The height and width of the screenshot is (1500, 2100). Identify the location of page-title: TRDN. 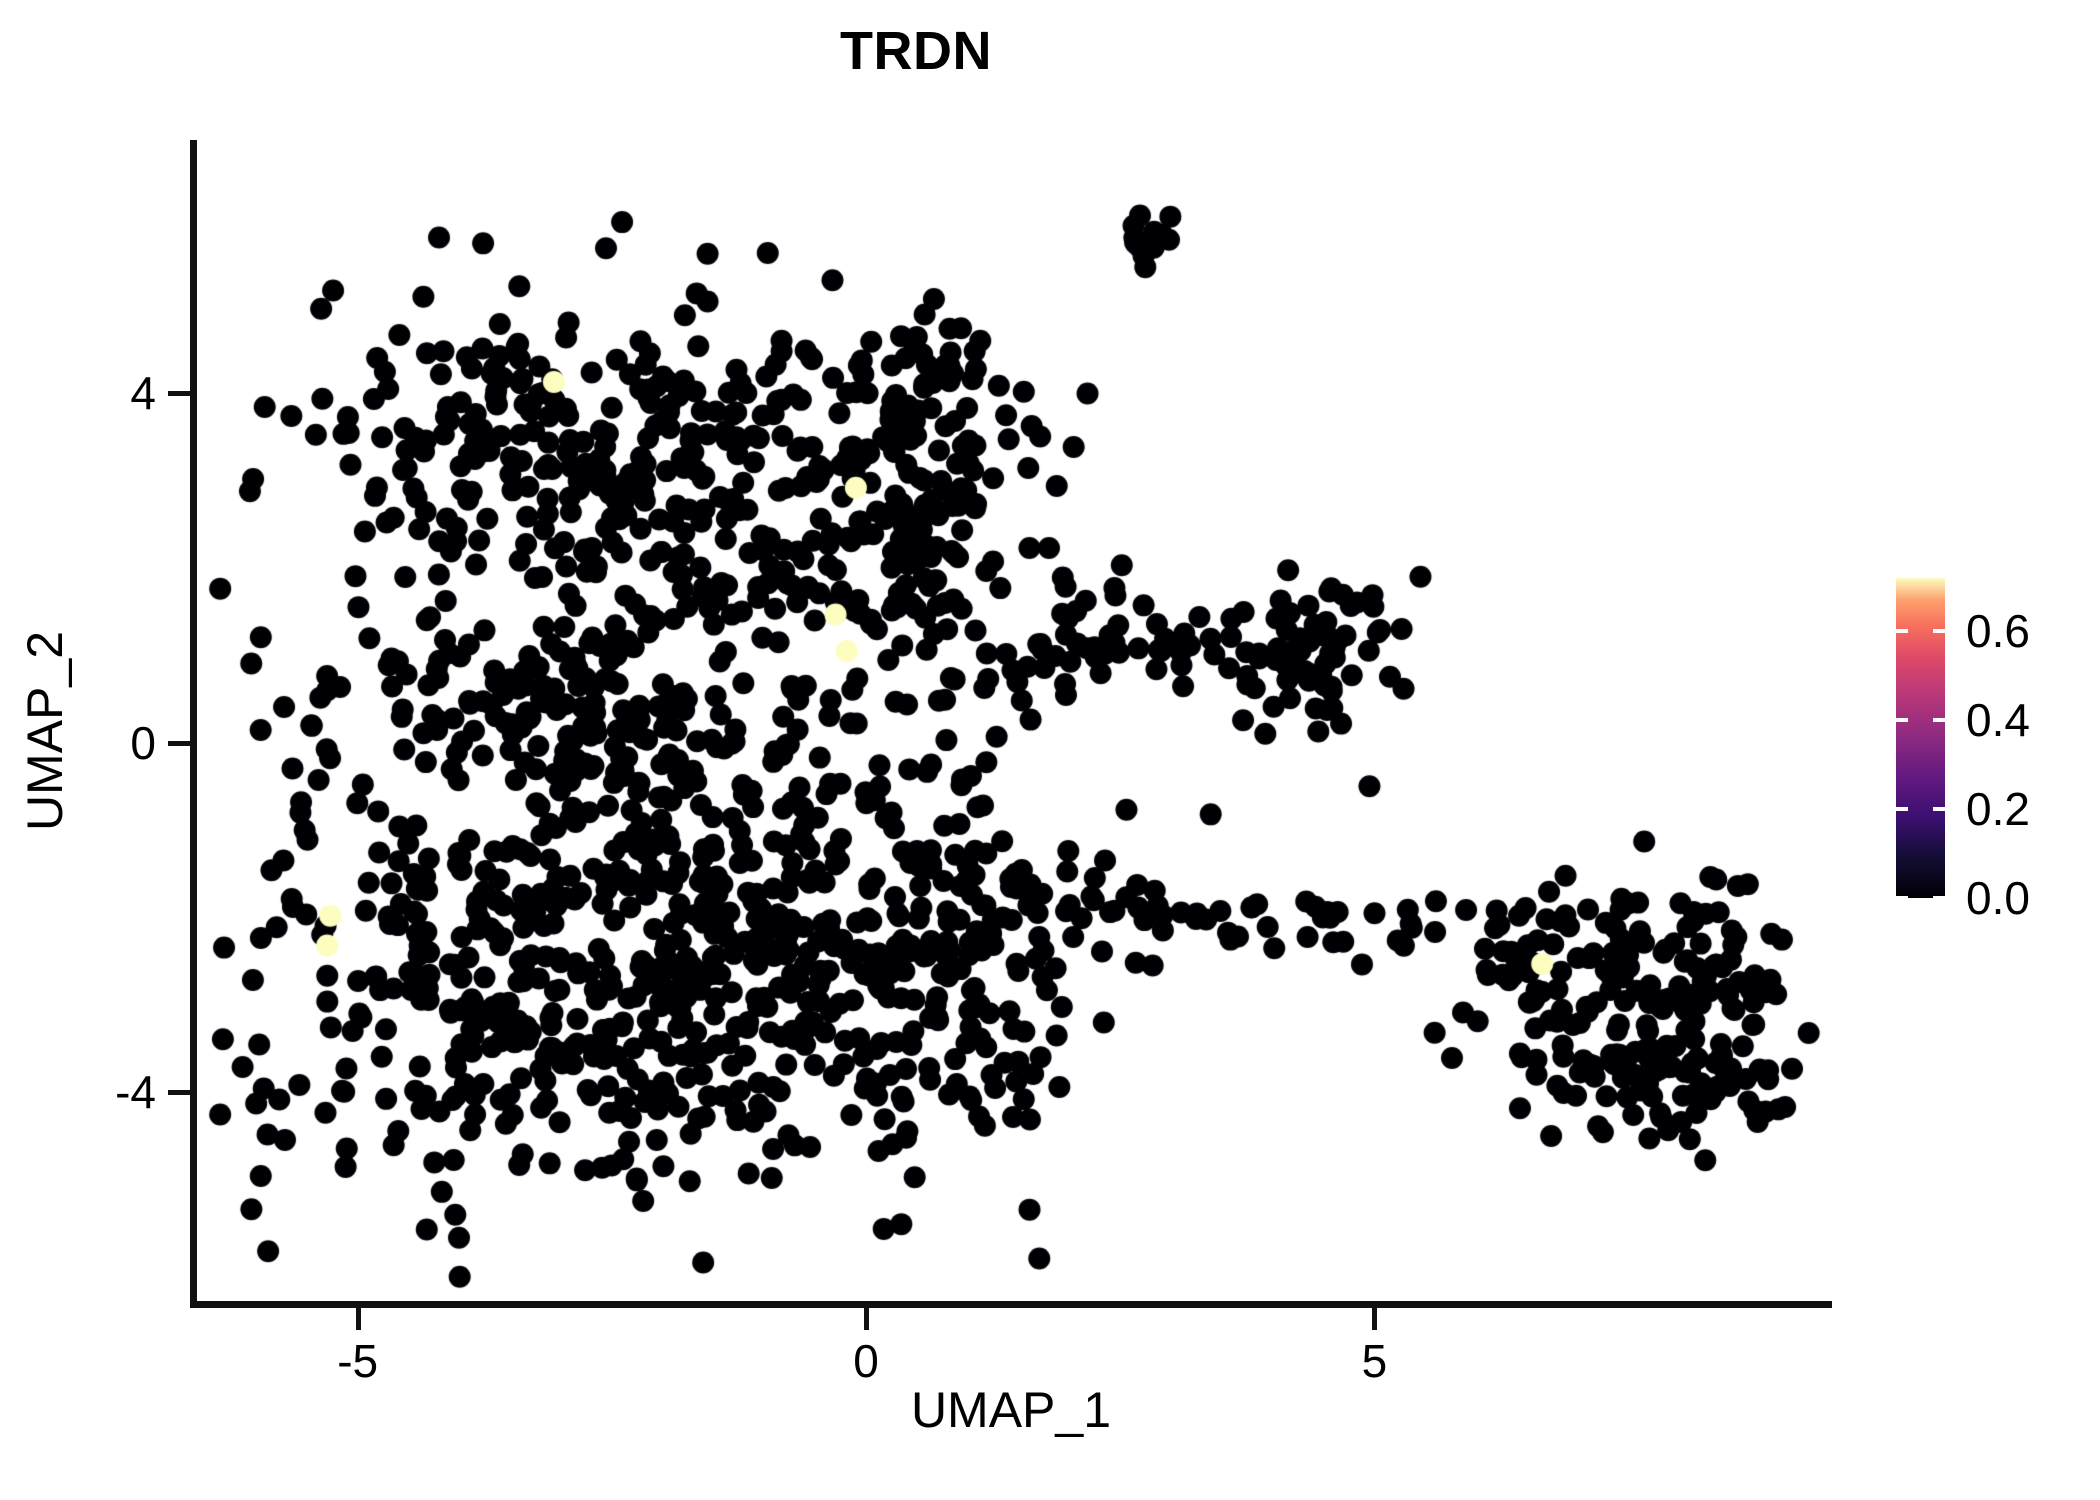
(916, 51).